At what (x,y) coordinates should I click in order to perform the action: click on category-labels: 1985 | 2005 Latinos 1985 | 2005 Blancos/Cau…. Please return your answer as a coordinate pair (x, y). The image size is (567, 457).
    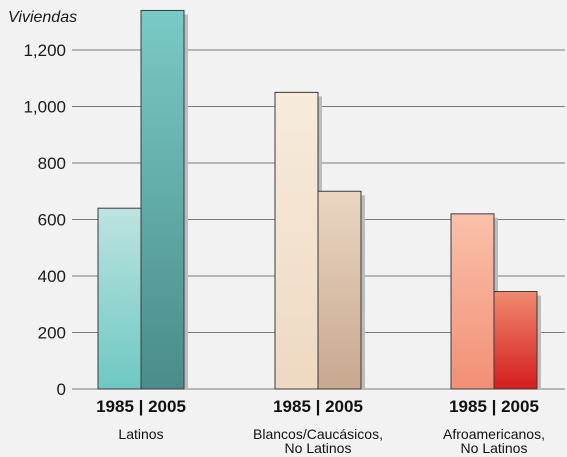
    Looking at the image, I should click on (320, 426).